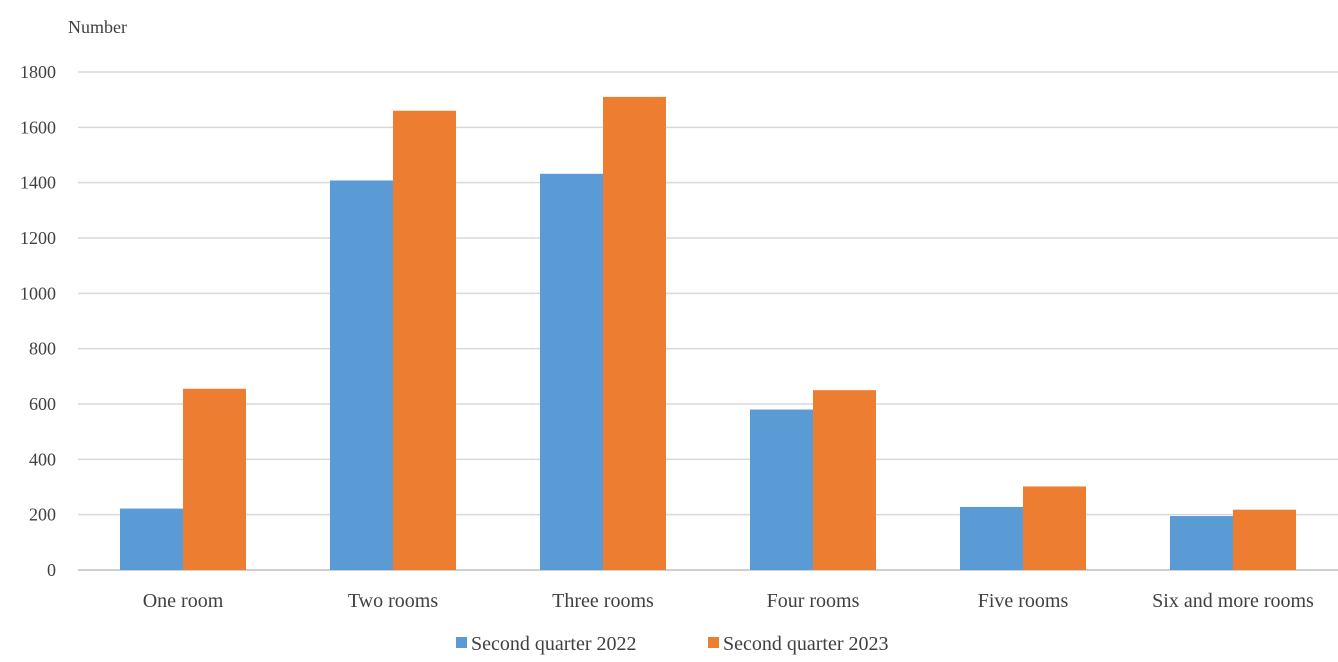  Describe the element at coordinates (603, 601) in the screenshot. I see `x-category-label: Three rooms` at that location.